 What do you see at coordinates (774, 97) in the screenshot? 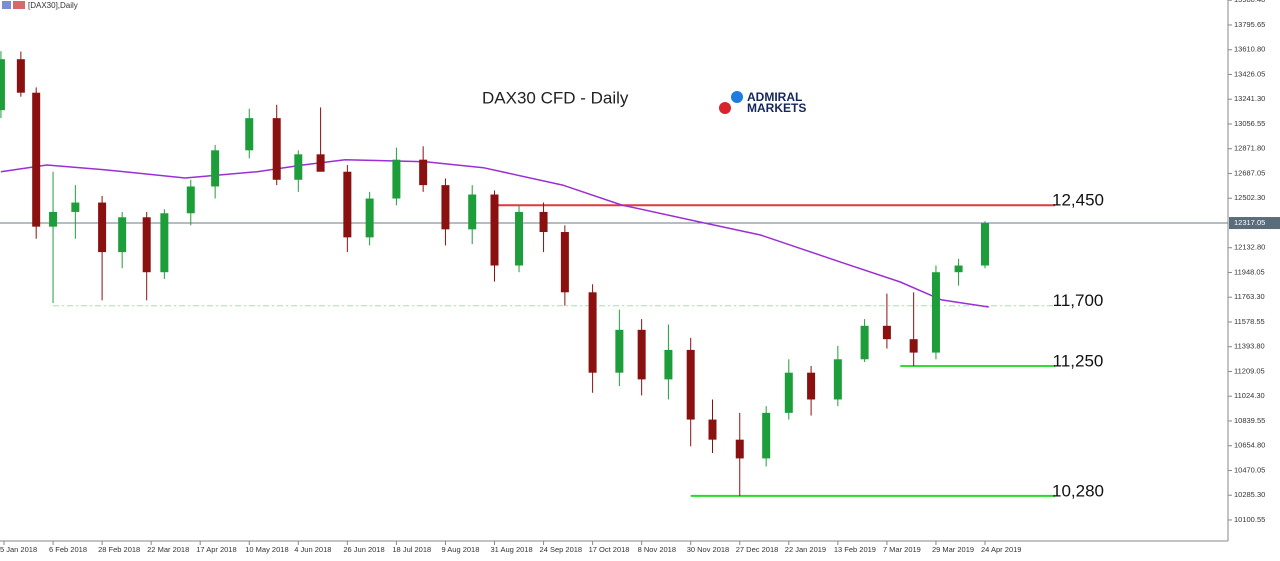
I see `logo-text: ADMIRAL` at bounding box center [774, 97].